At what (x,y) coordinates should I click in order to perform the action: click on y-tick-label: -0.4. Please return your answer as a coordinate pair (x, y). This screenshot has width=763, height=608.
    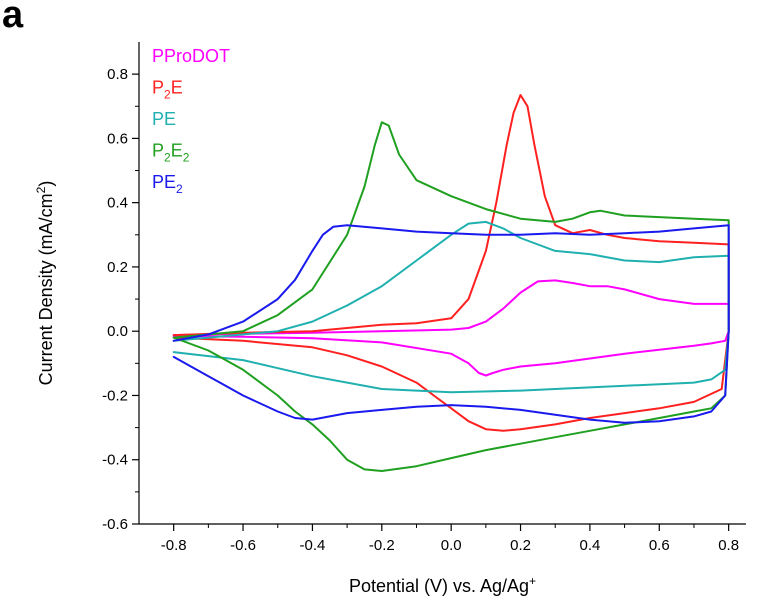
    Looking at the image, I should click on (115, 460).